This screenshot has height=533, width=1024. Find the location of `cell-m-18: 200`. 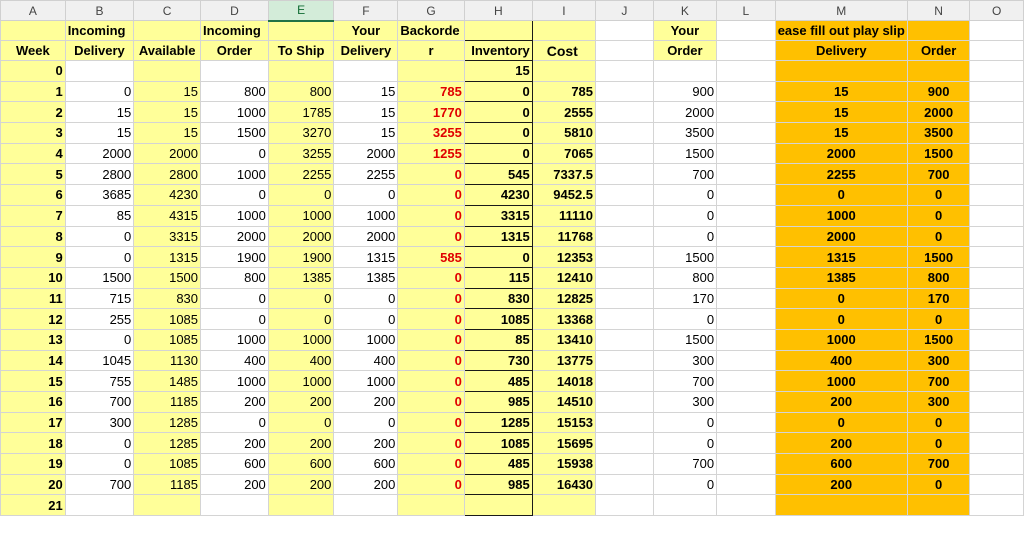

cell-m-18: 200 is located at coordinates (841, 443).